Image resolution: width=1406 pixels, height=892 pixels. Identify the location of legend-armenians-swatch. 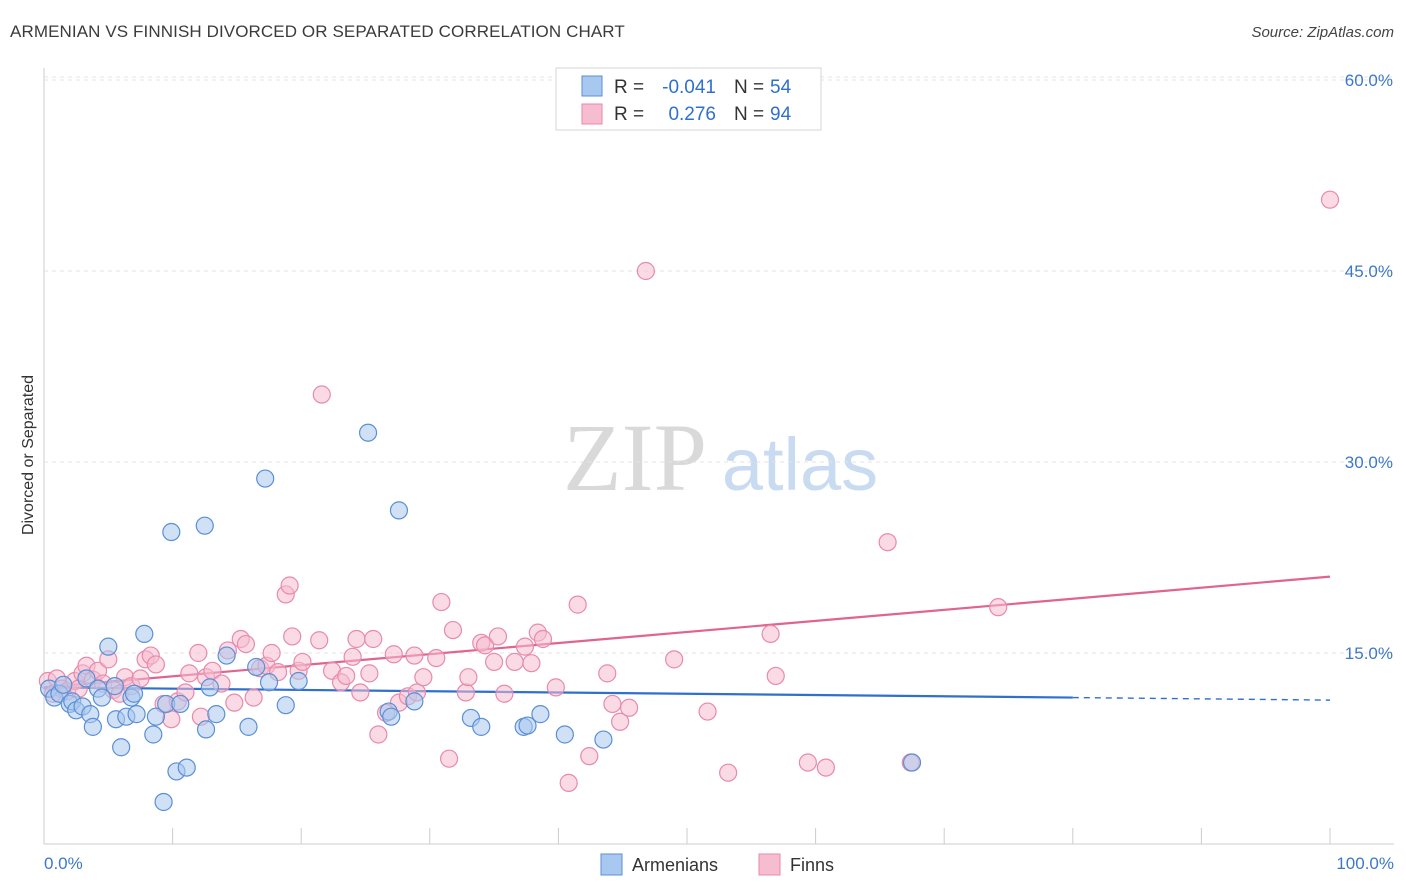
(592, 86).